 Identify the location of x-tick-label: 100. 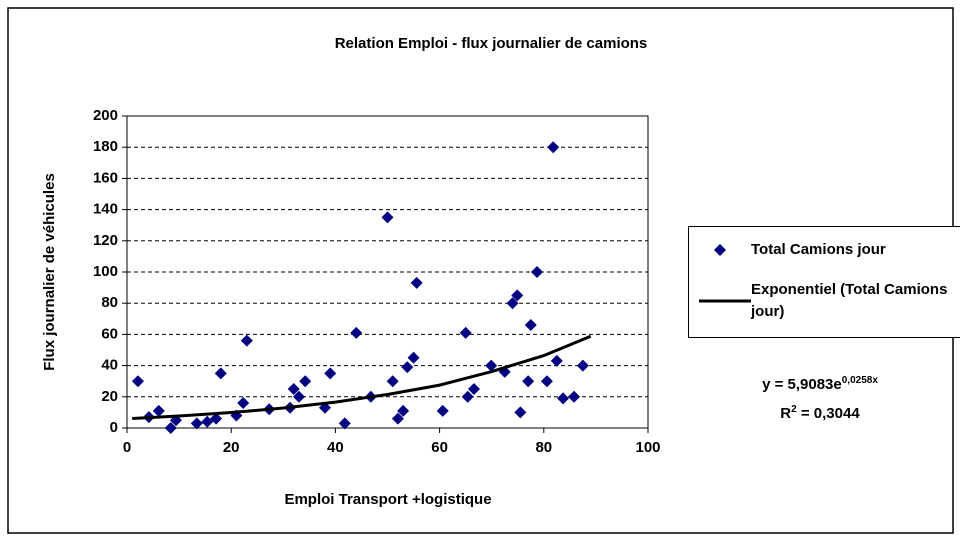
(647, 447).